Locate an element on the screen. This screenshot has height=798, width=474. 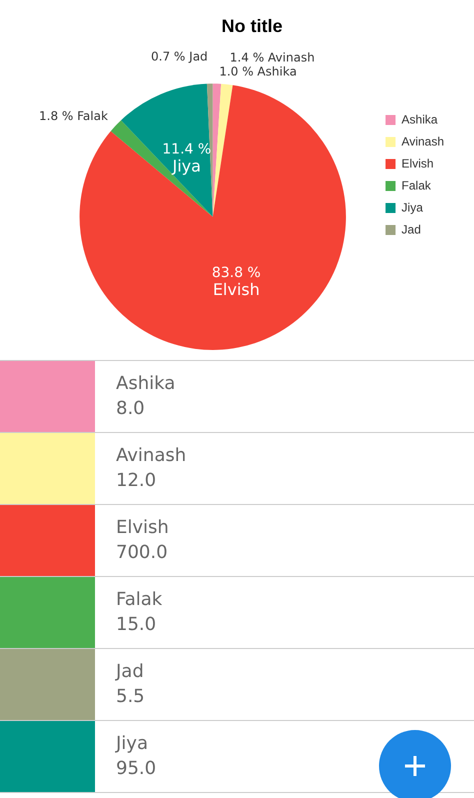
data-label: 83.8 % is located at coordinates (236, 273).